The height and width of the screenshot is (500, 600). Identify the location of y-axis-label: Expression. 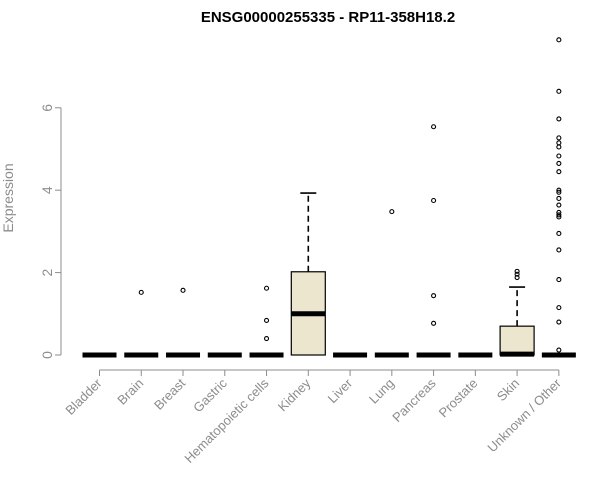
(8, 197).